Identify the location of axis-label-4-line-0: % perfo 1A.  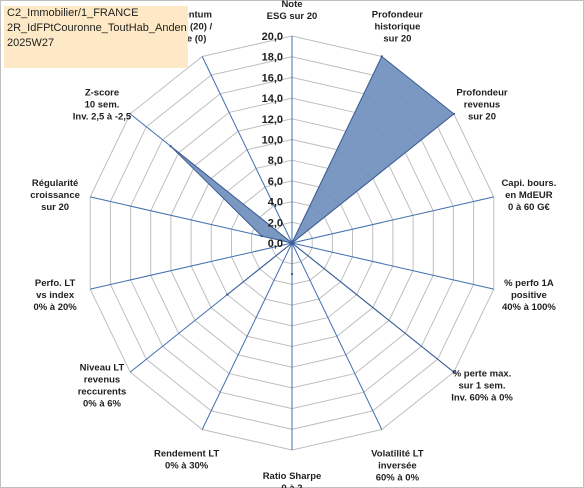
(529, 283).